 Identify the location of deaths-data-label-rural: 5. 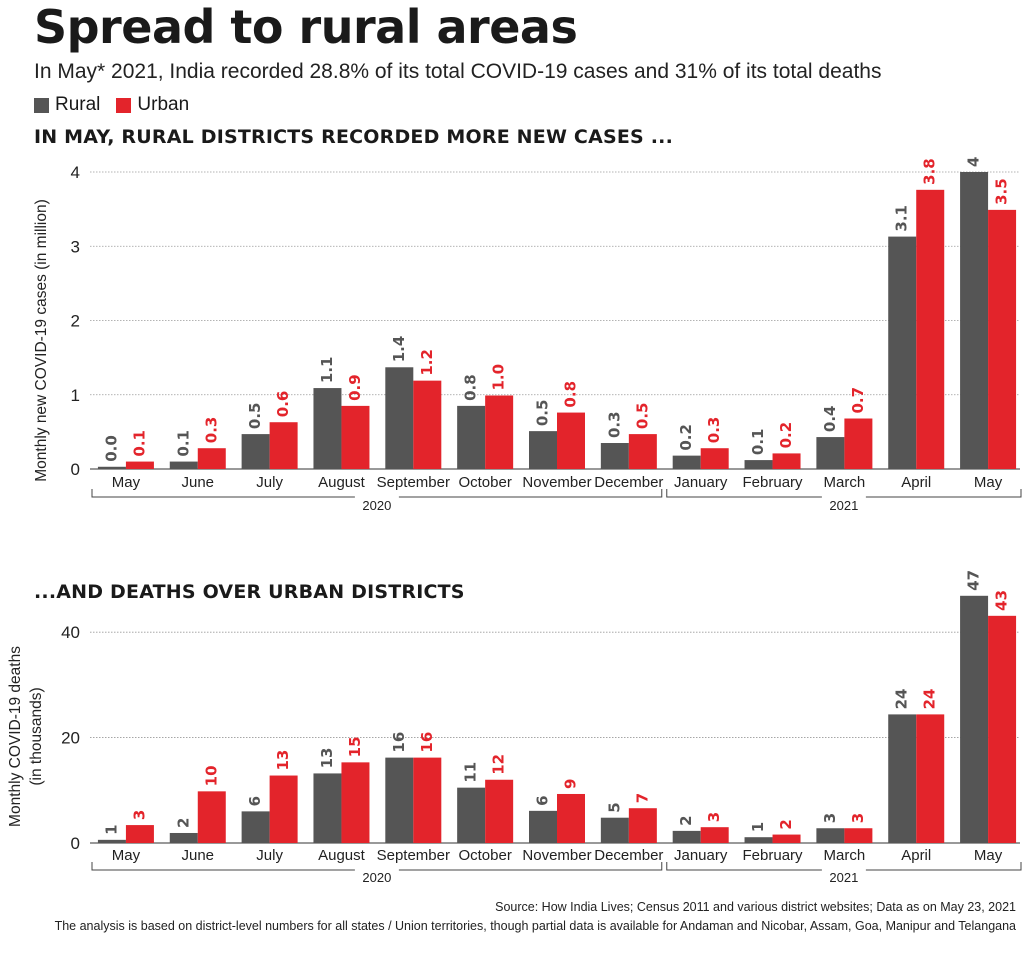
(614, 807).